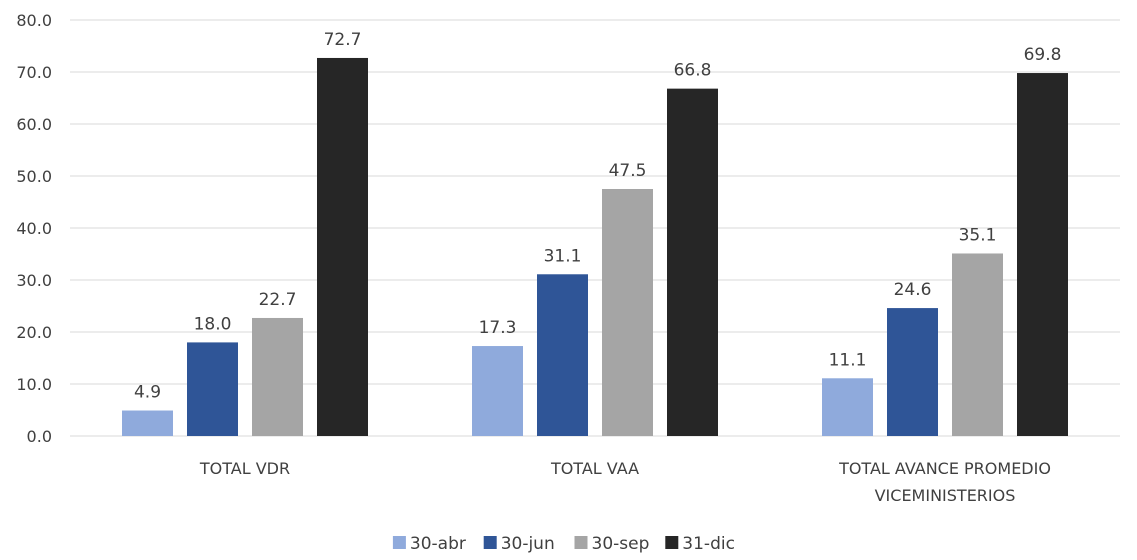 This screenshot has width=1137, height=560. What do you see at coordinates (1043, 55) in the screenshot?
I see `data-label: 69.8` at bounding box center [1043, 55].